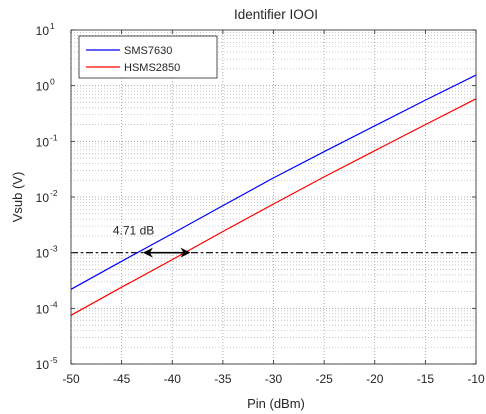  What do you see at coordinates (52, 26) in the screenshot?
I see `y-tick-exponent: 1` at bounding box center [52, 26].